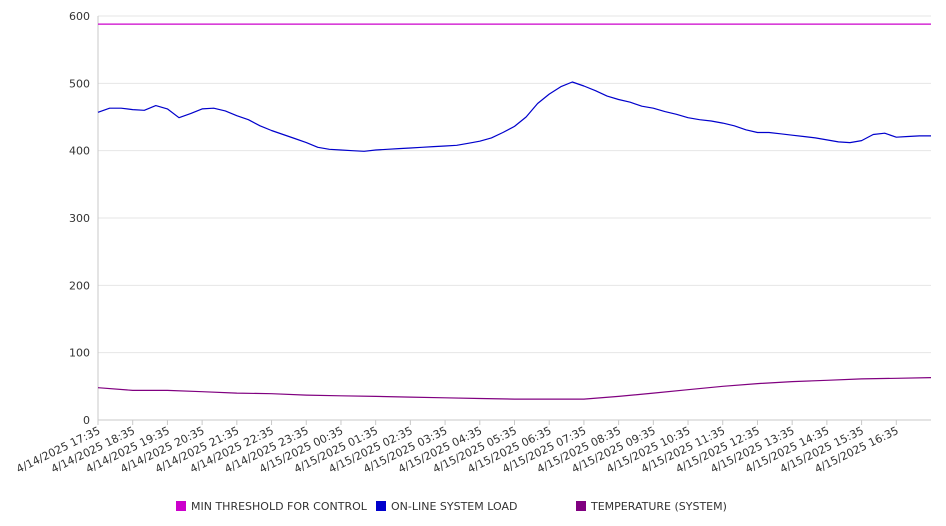 The width and height of the screenshot is (946, 526). Describe the element at coordinates (454, 506) in the screenshot. I see `legend-label-system-load: ON-LINE SYSTEM LOAD` at that location.